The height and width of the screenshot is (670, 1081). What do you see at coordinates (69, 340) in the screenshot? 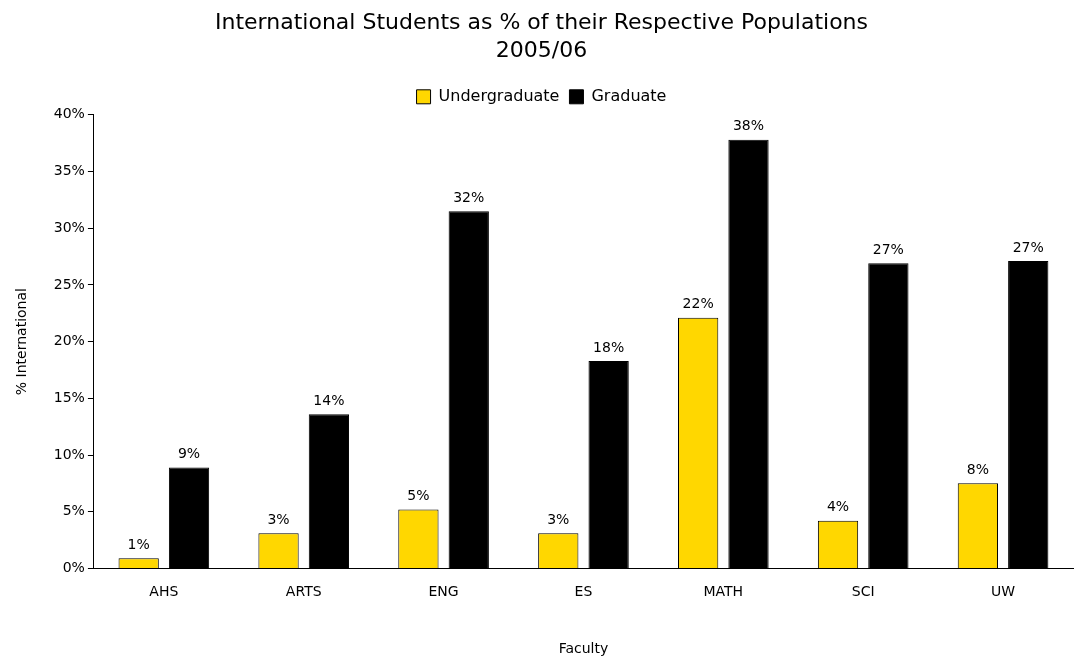
I see `y-tick-label: 20%` at bounding box center [69, 340].